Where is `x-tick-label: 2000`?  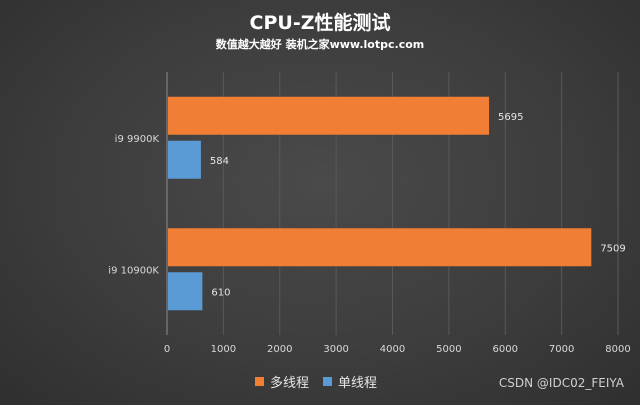
x-tick-label: 2000 is located at coordinates (279, 349).